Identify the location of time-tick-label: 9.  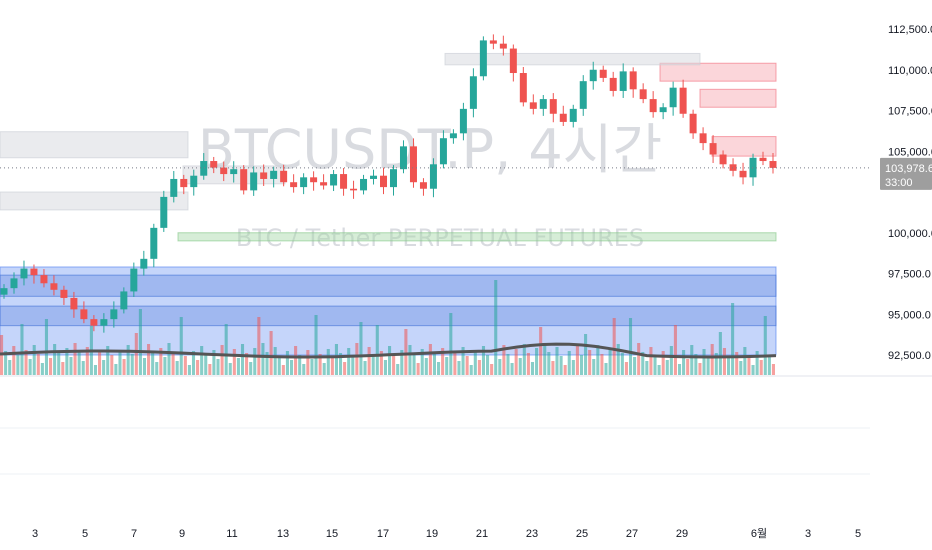
(182, 534).